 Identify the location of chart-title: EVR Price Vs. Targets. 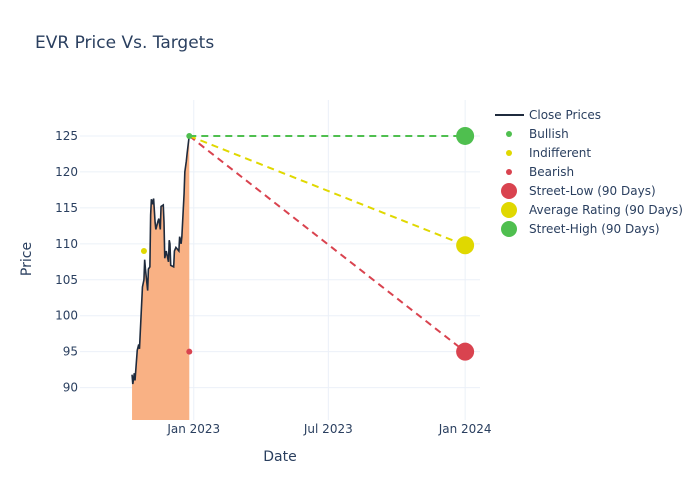
(125, 43).